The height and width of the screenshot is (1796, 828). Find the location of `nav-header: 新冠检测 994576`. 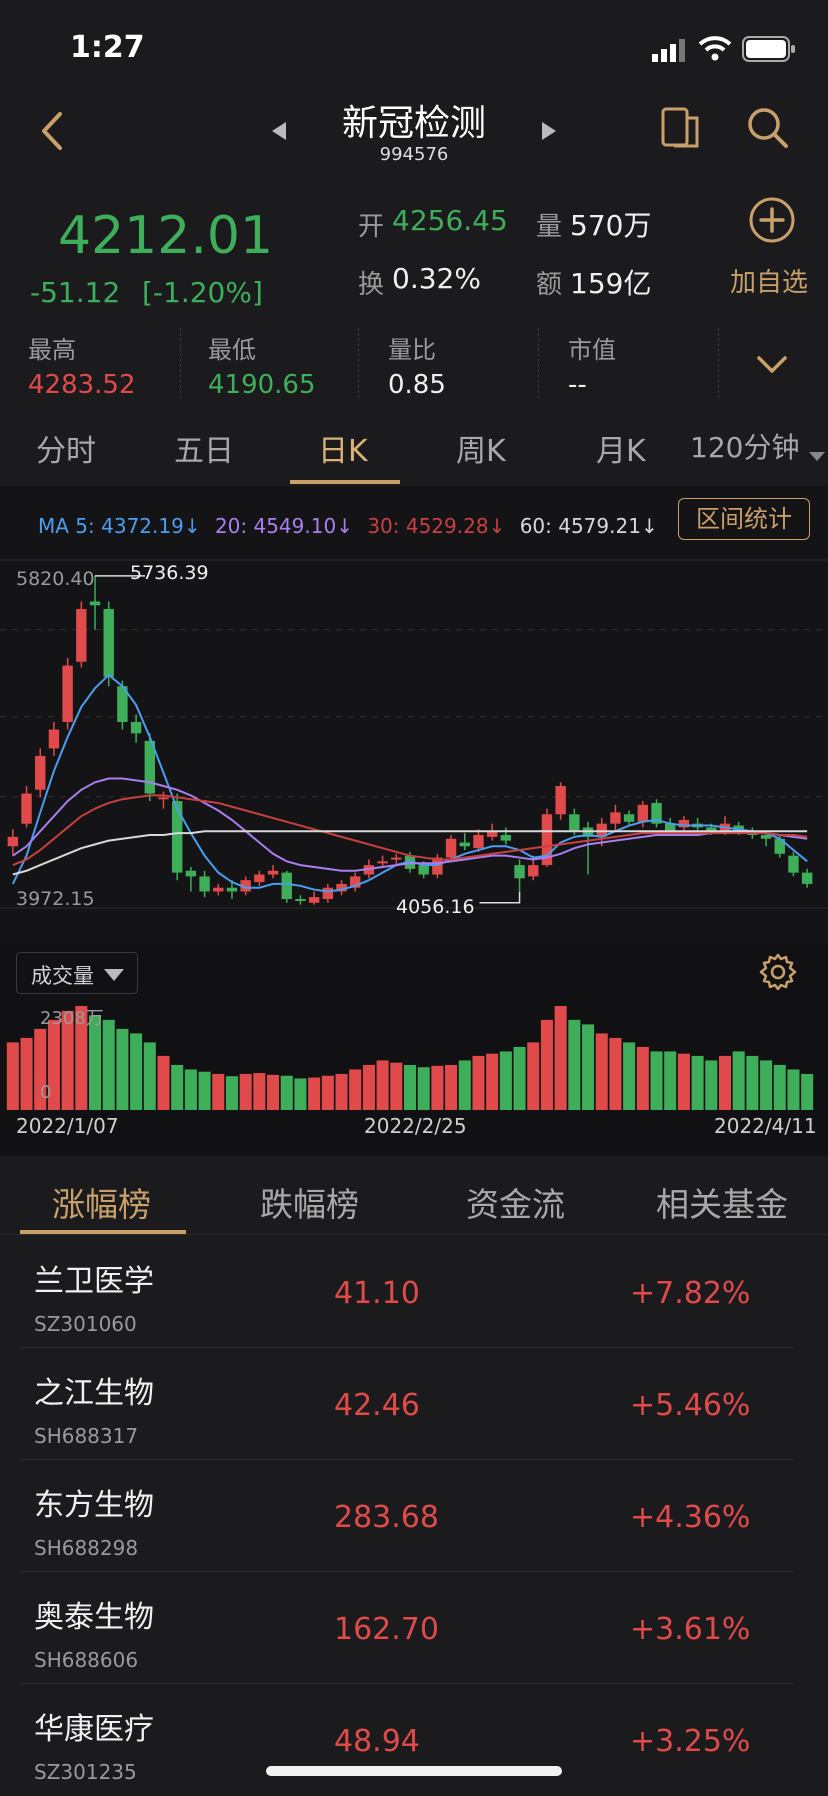

nav-header: 新冠检测 994576 is located at coordinates (414, 140).